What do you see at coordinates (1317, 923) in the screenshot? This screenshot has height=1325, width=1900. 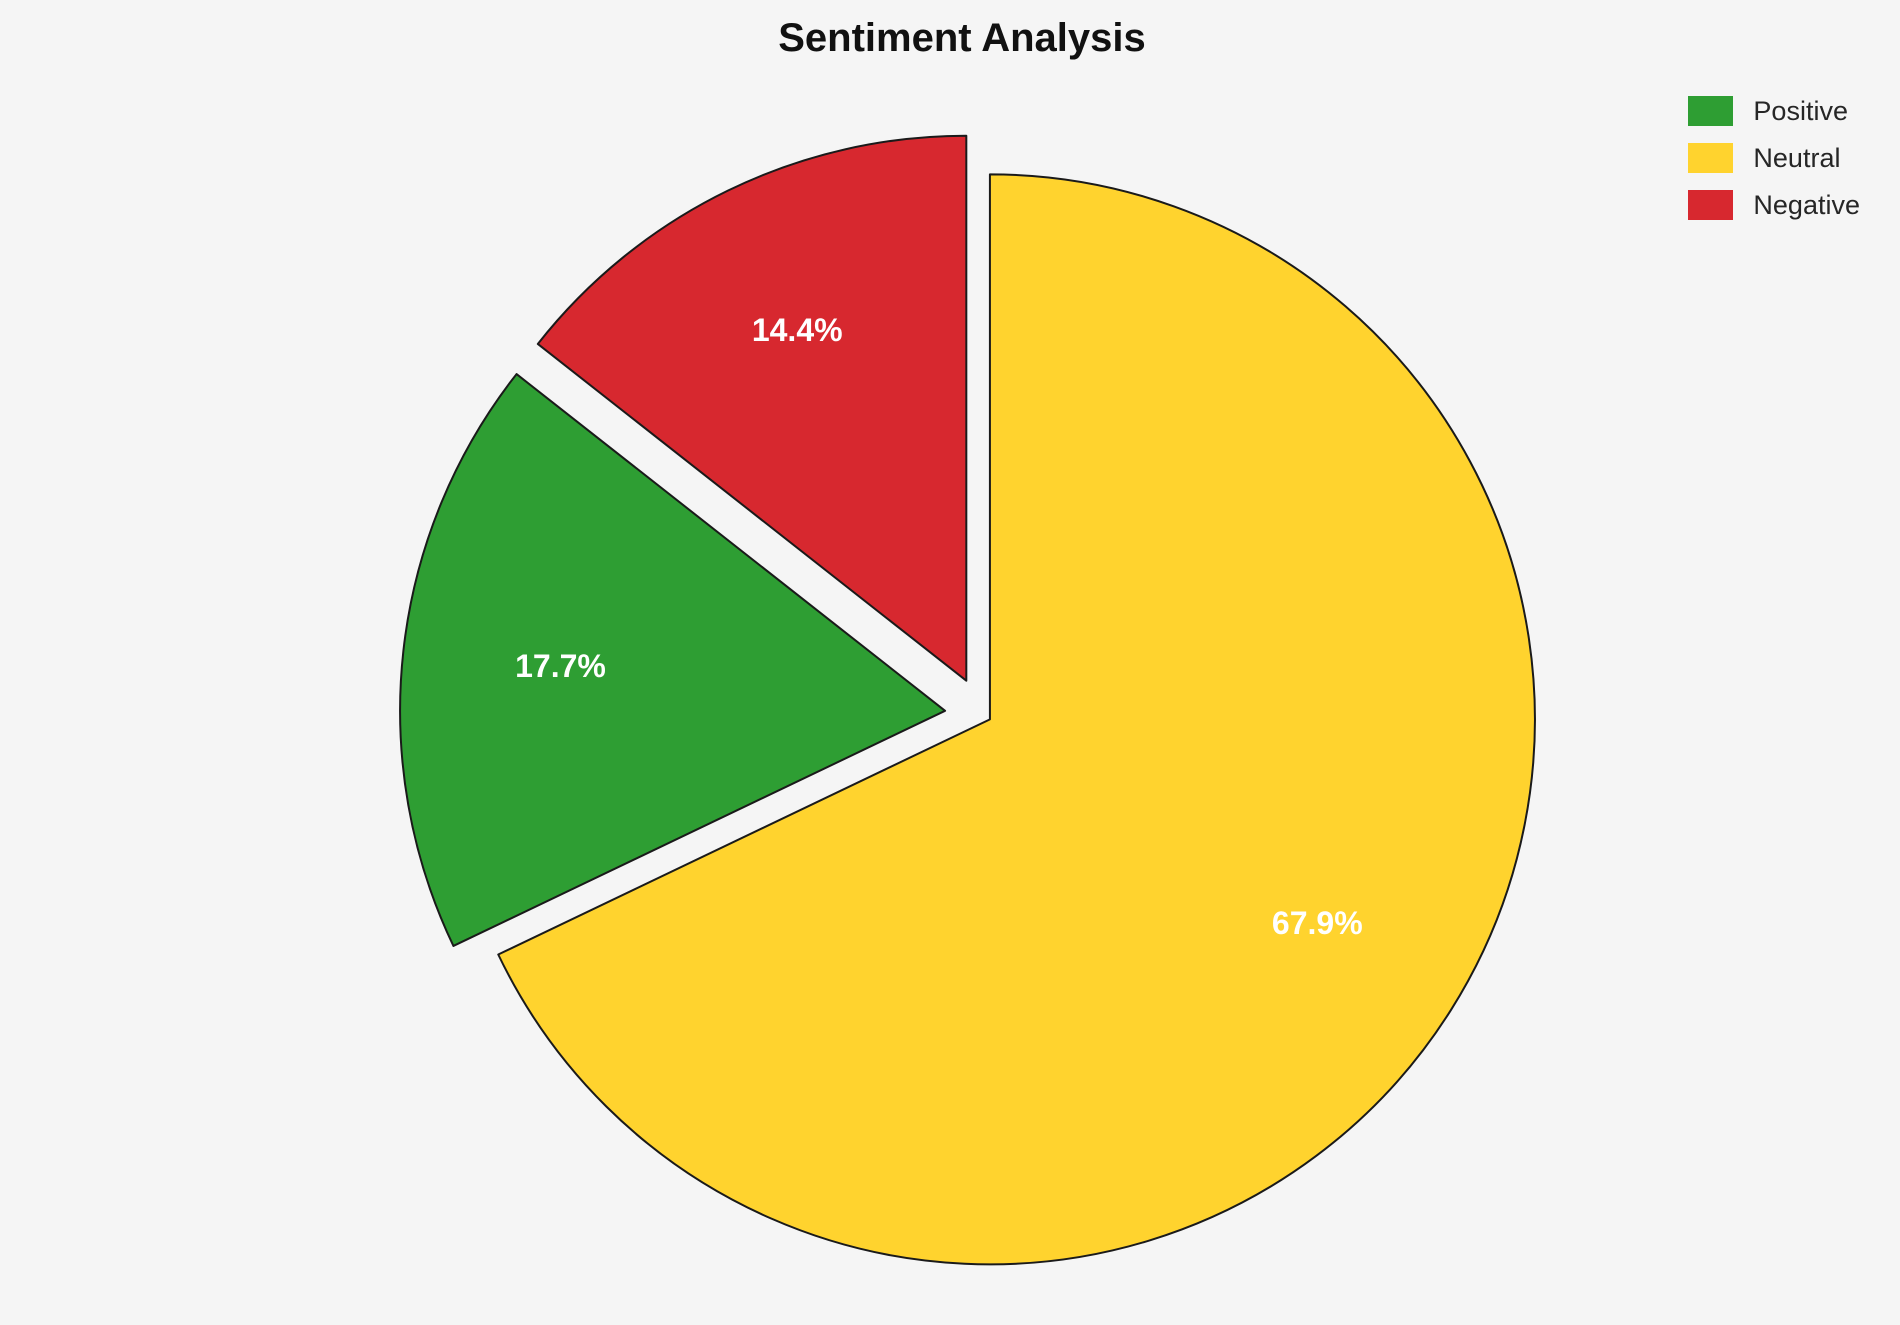 I see `slice-percent-label-neutral: 67.9%` at bounding box center [1317, 923].